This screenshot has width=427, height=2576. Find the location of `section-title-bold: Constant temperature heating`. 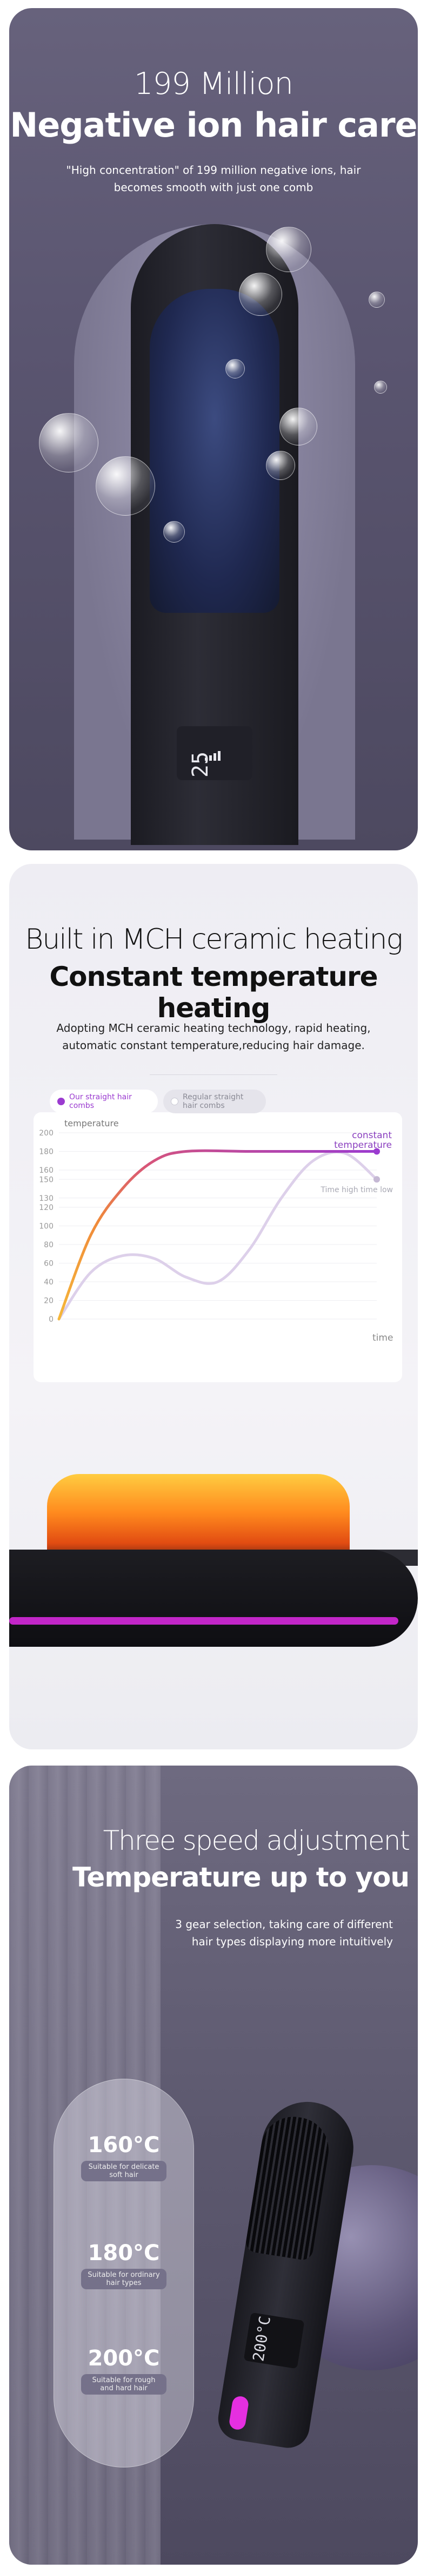

section-title-bold: Constant temperature heating is located at coordinates (213, 992).